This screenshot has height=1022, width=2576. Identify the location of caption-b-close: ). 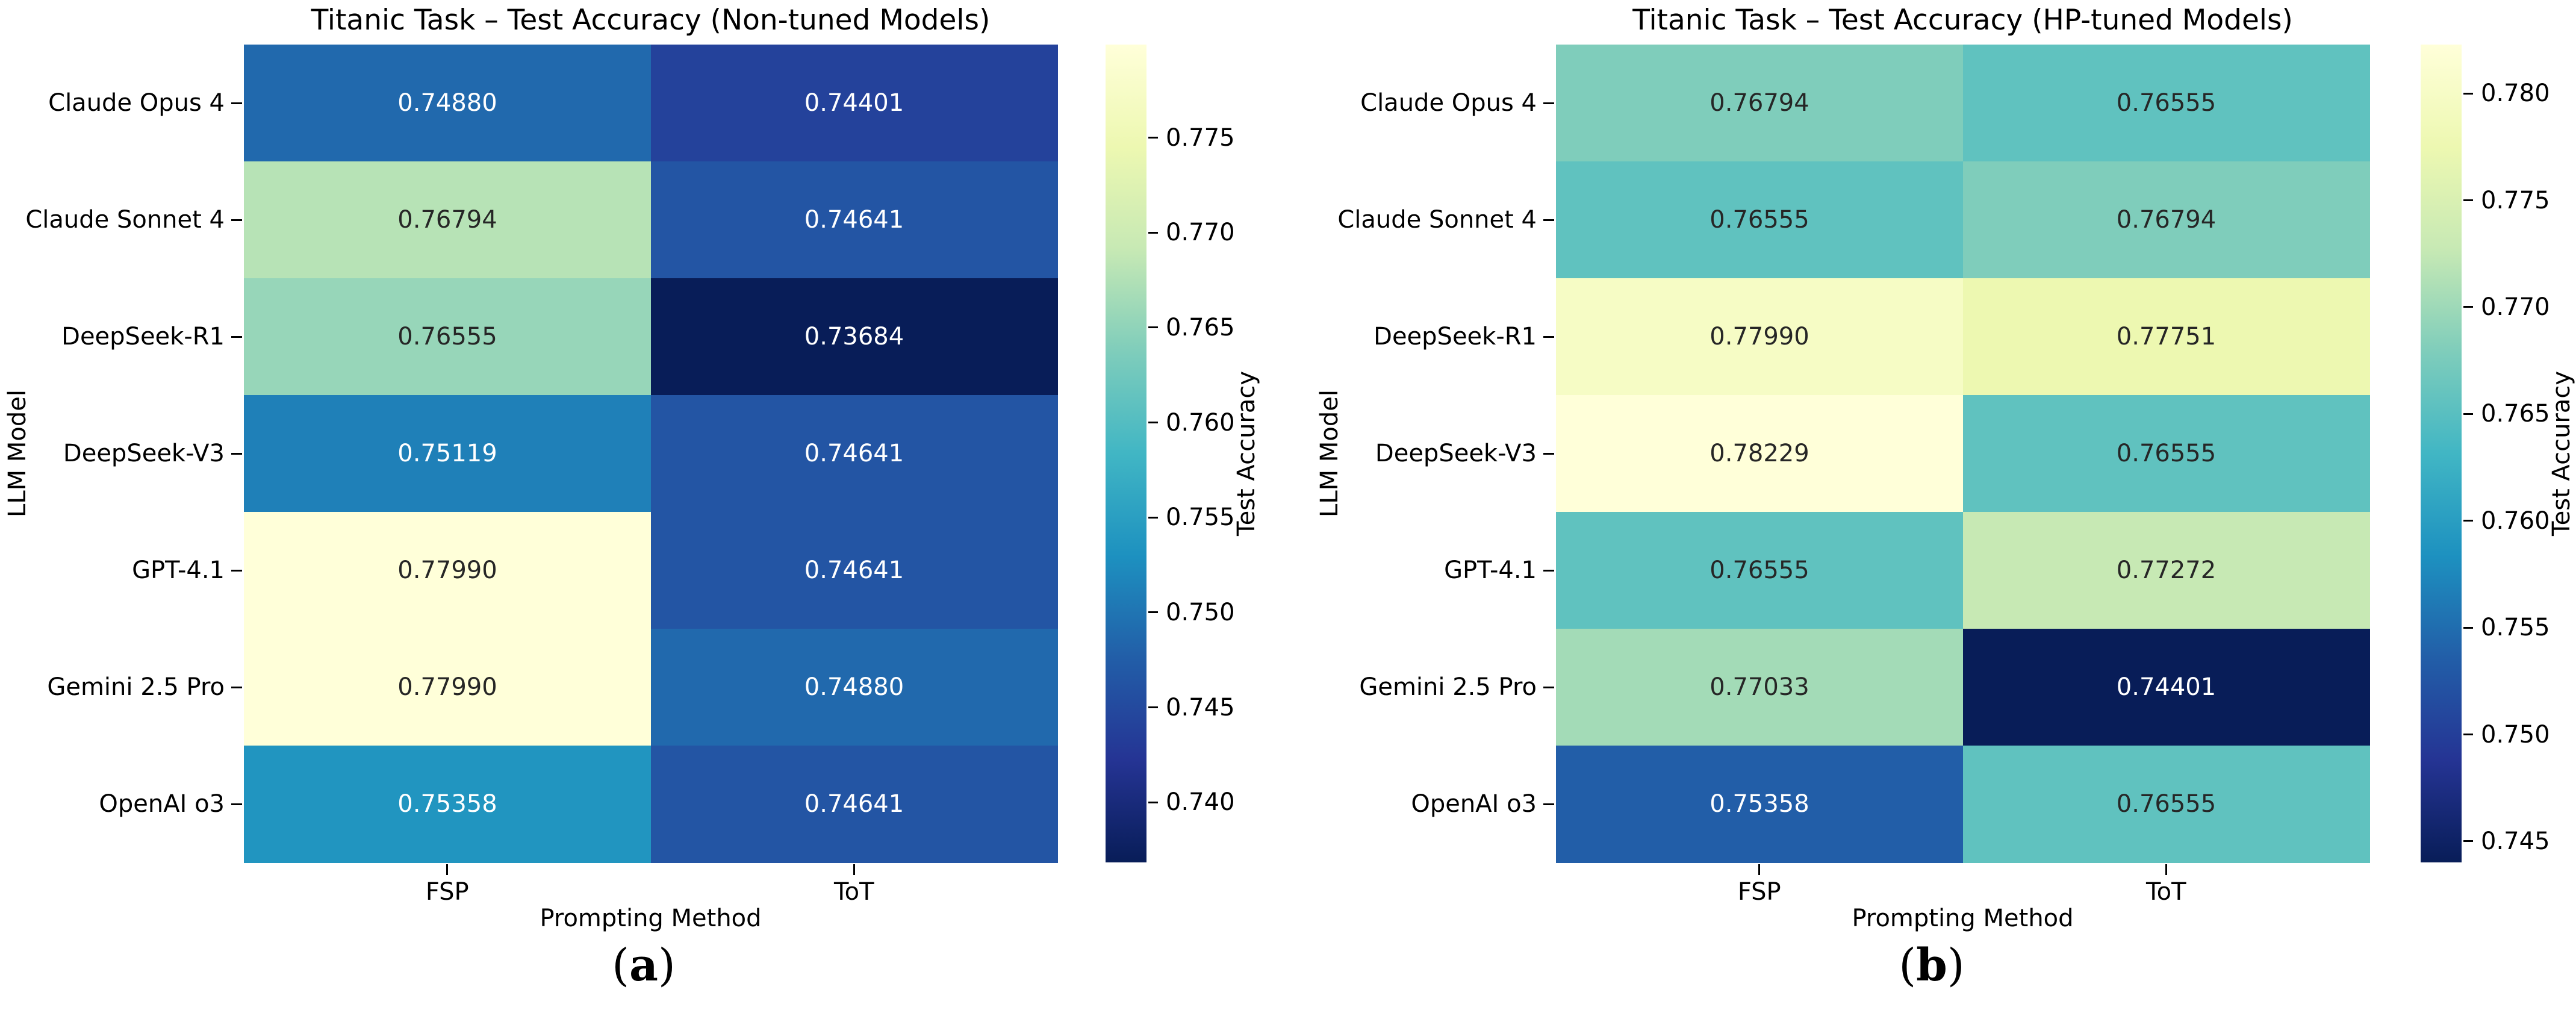
(1956, 965).